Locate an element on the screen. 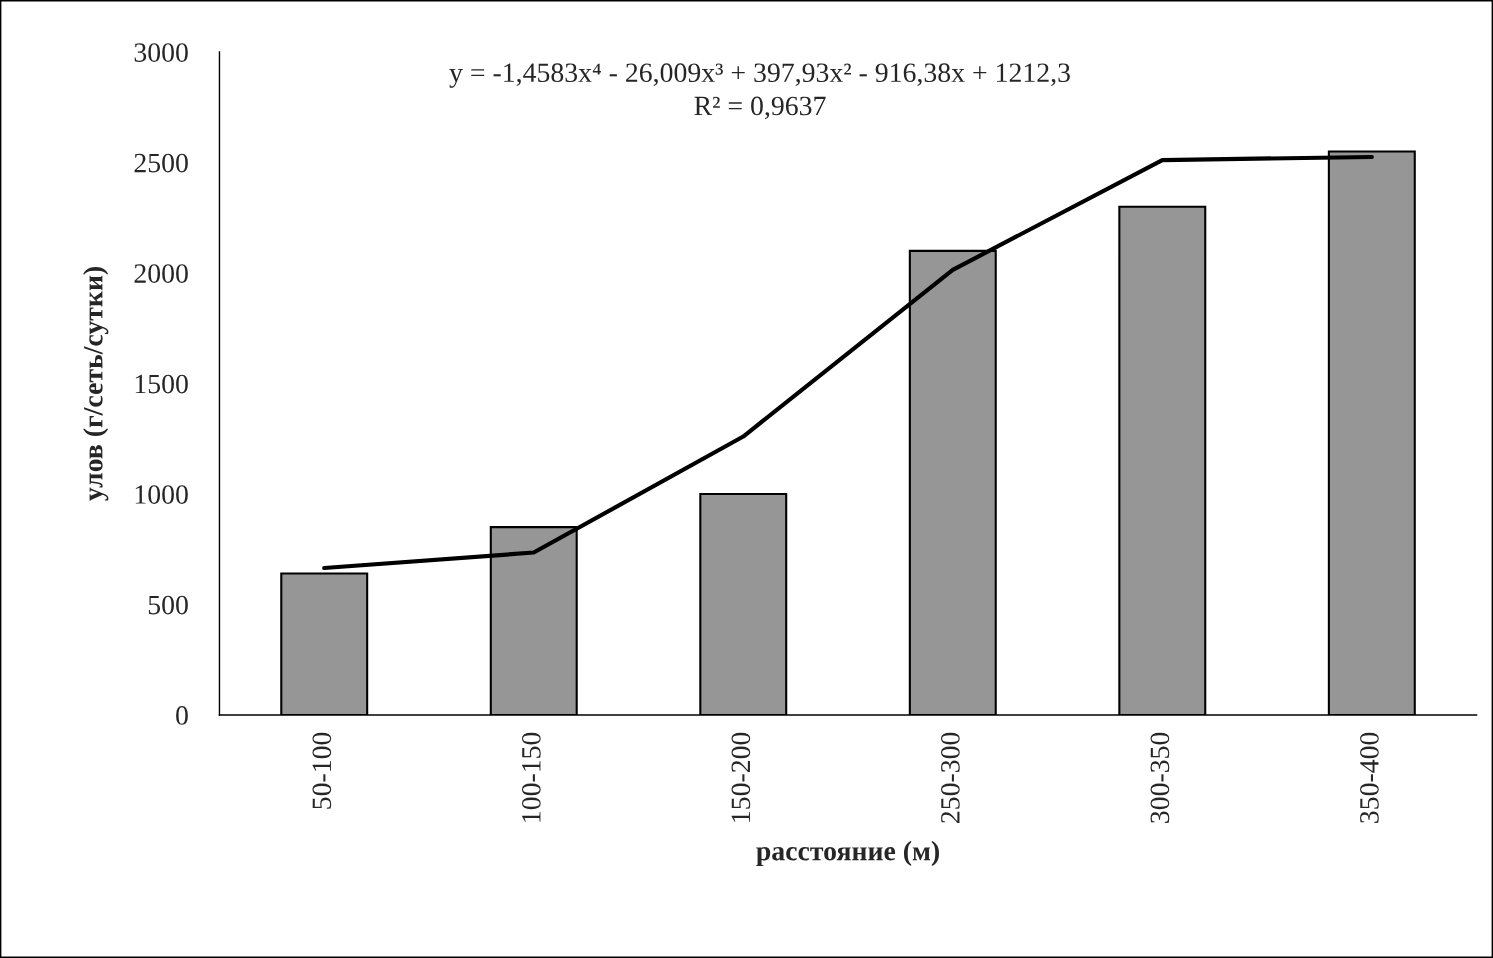 This screenshot has width=1493, height=958. x-tick-label: 350-400 is located at coordinates (1369, 777).